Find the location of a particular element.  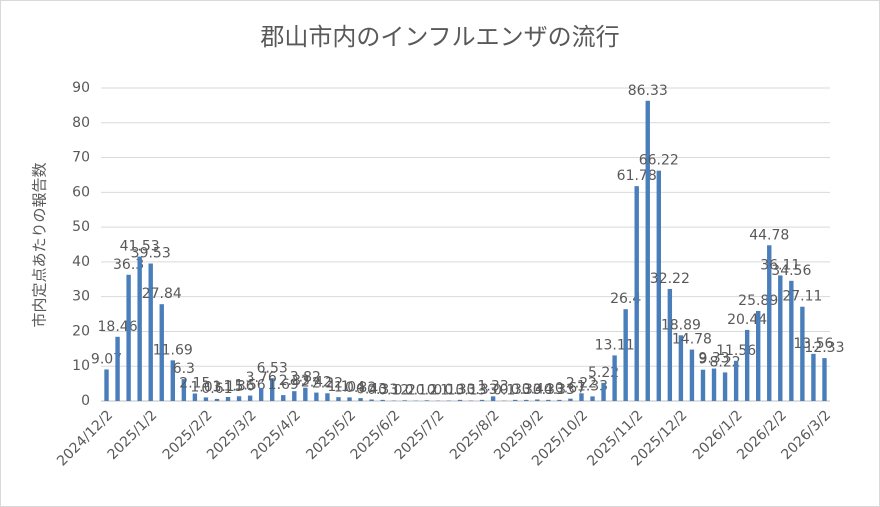

data-label: 14.78 is located at coordinates (692, 340).